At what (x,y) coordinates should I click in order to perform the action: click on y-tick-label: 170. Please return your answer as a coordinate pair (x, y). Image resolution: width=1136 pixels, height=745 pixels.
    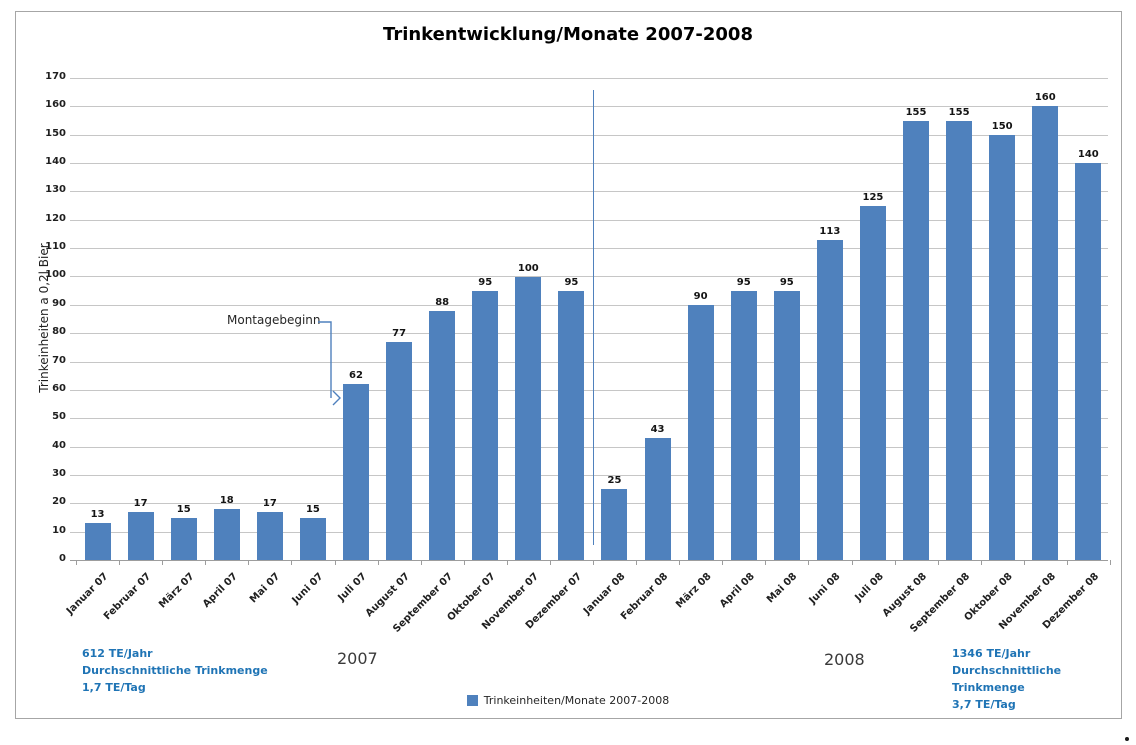
    Looking at the image, I should click on (55, 76).